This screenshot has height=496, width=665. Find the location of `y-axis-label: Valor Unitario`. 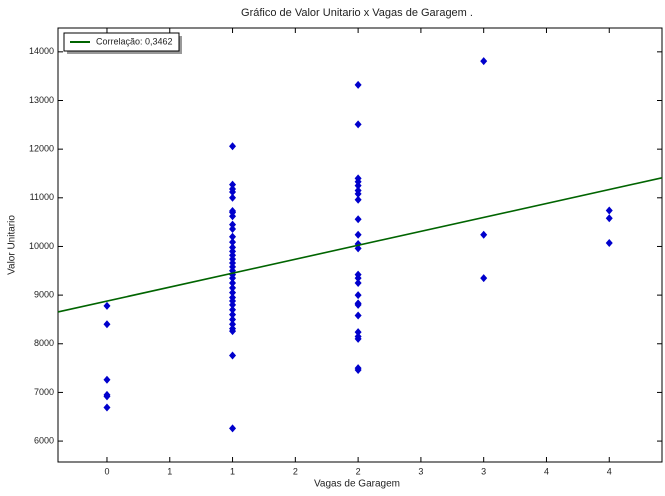

y-axis-label: Valor Unitario is located at coordinates (12, 245).